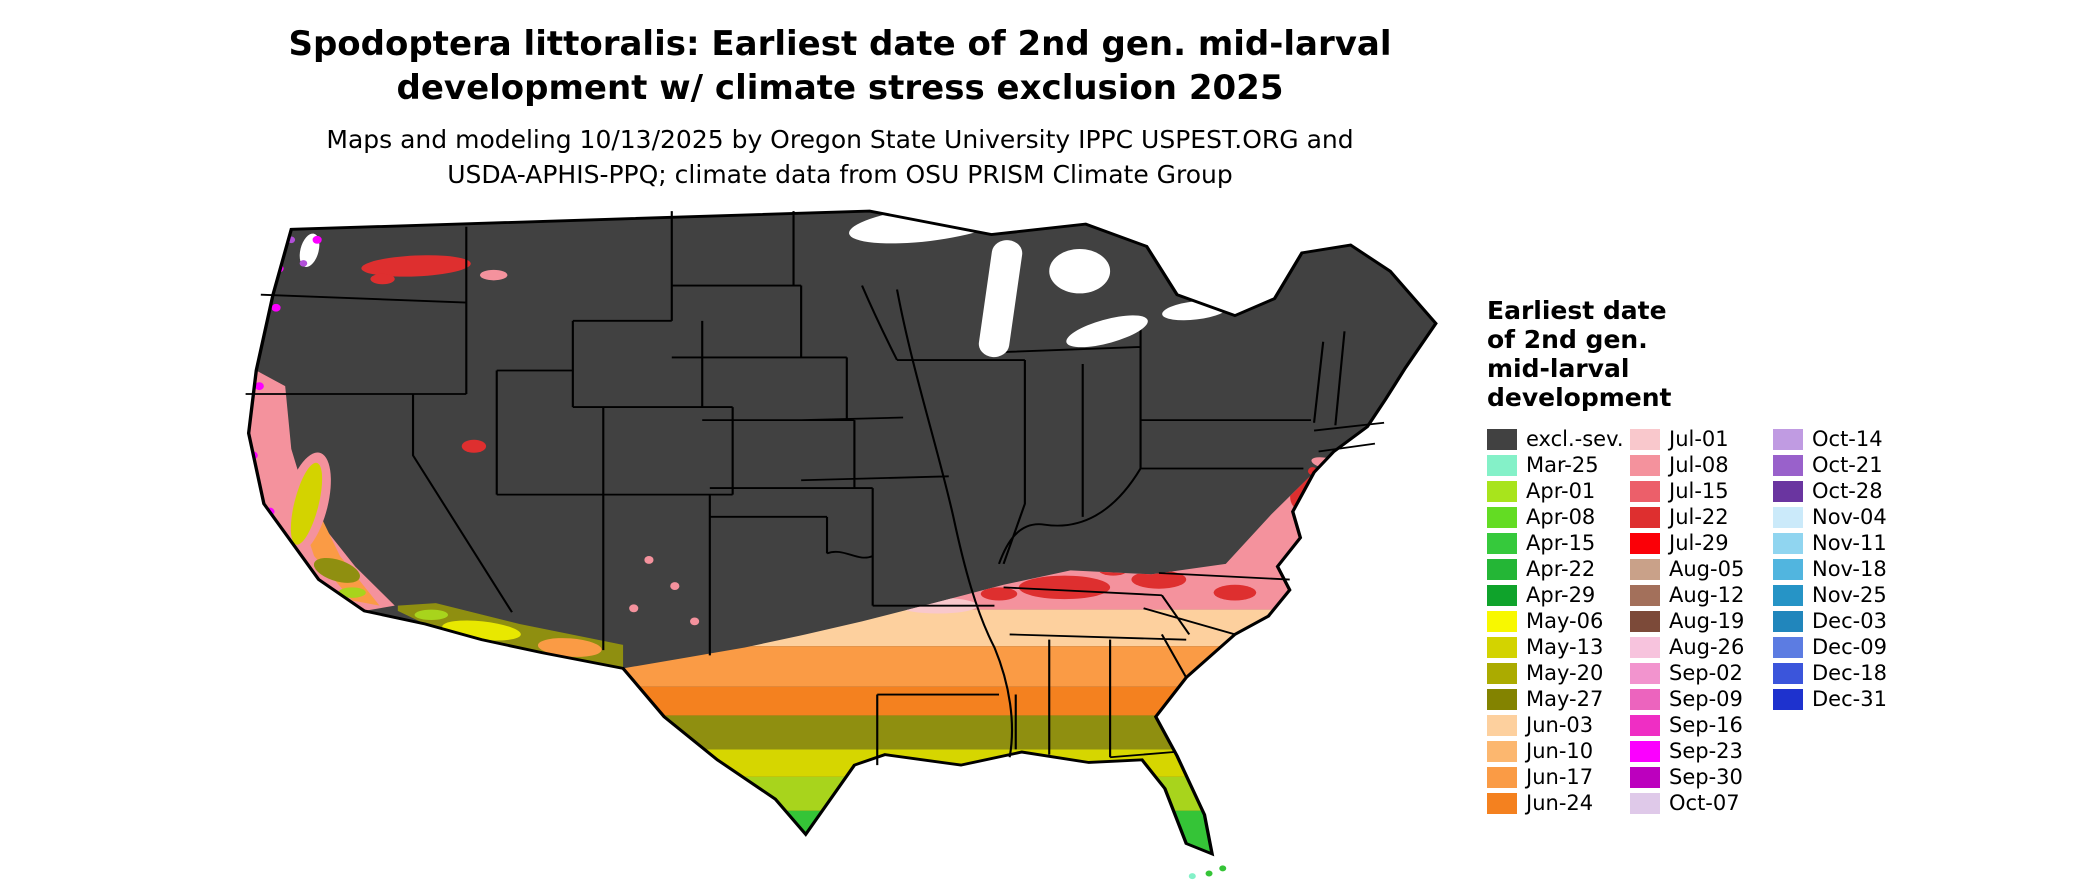 The image size is (2100, 892). Describe the element at coordinates (1699, 465) in the screenshot. I see `legend-item-label: Jul-08` at that location.